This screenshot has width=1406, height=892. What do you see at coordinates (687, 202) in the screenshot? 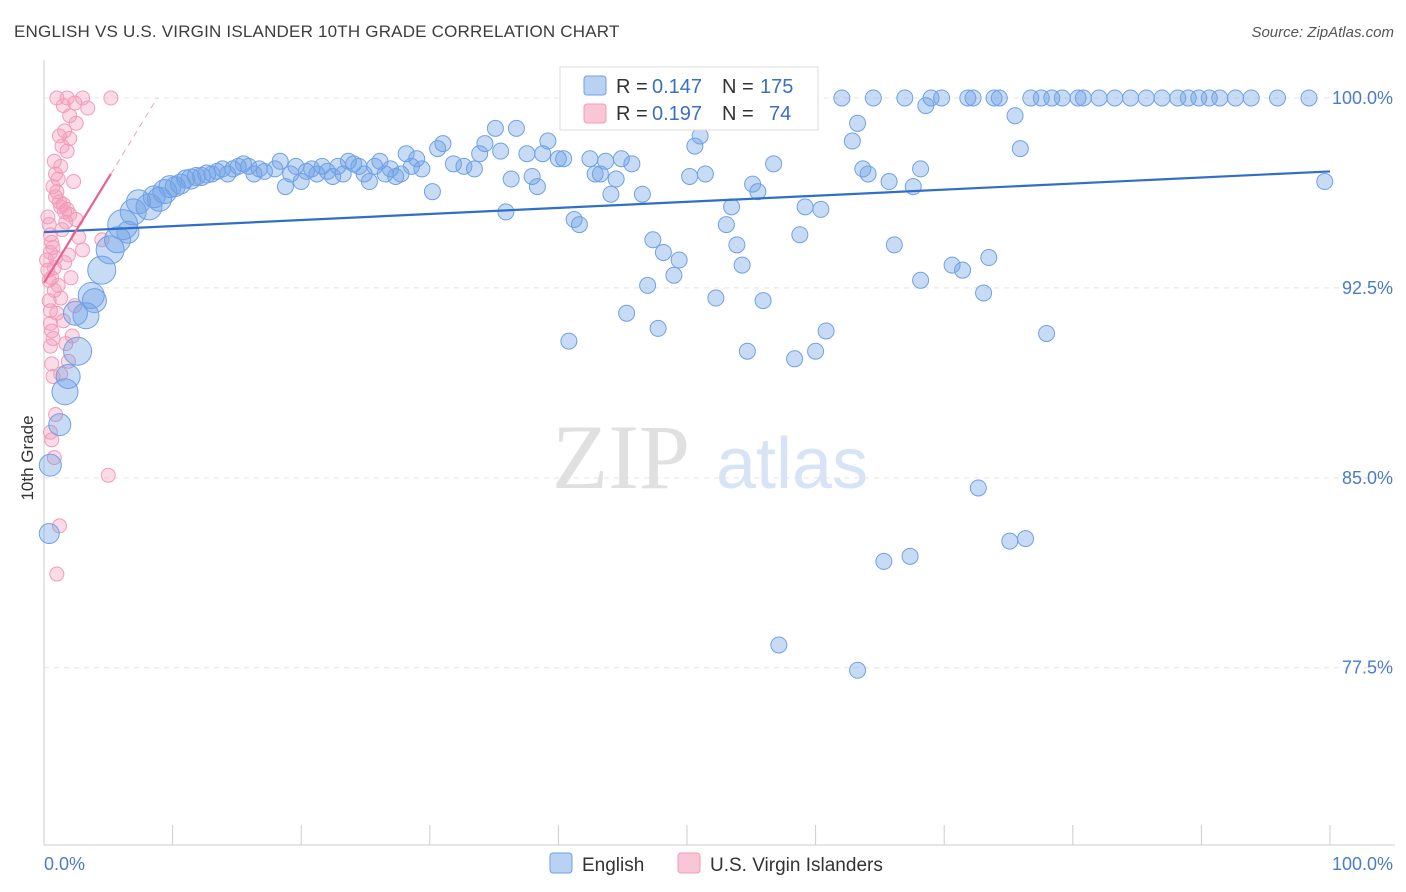
I see `english-trend-line` at bounding box center [687, 202].